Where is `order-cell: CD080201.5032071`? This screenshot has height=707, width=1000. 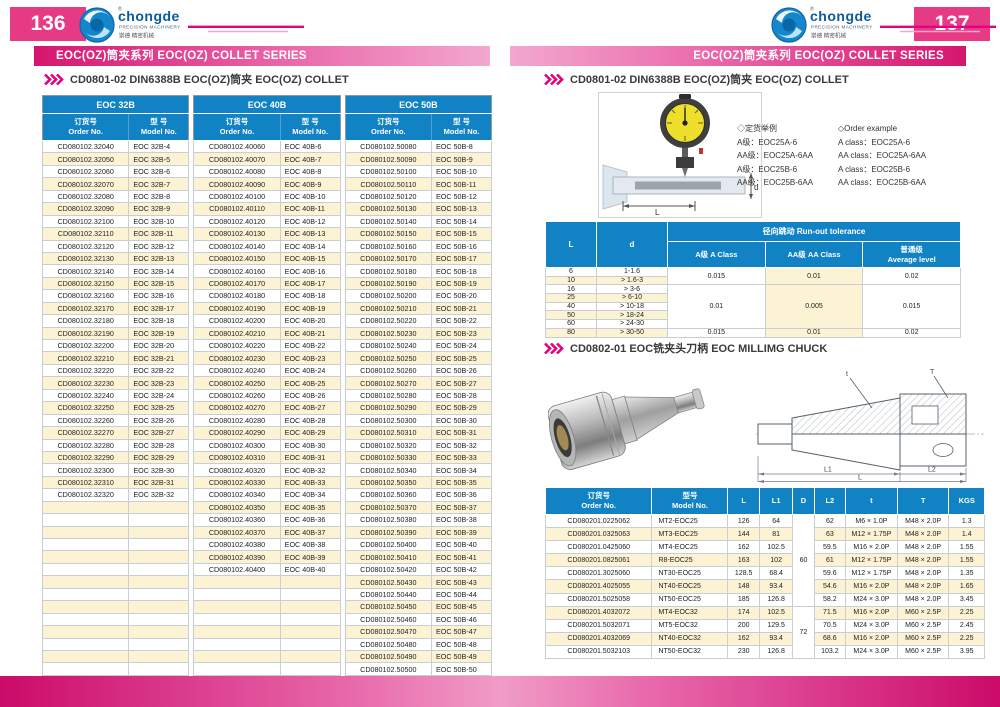 order-cell: CD080201.5032071 is located at coordinates (598, 625).